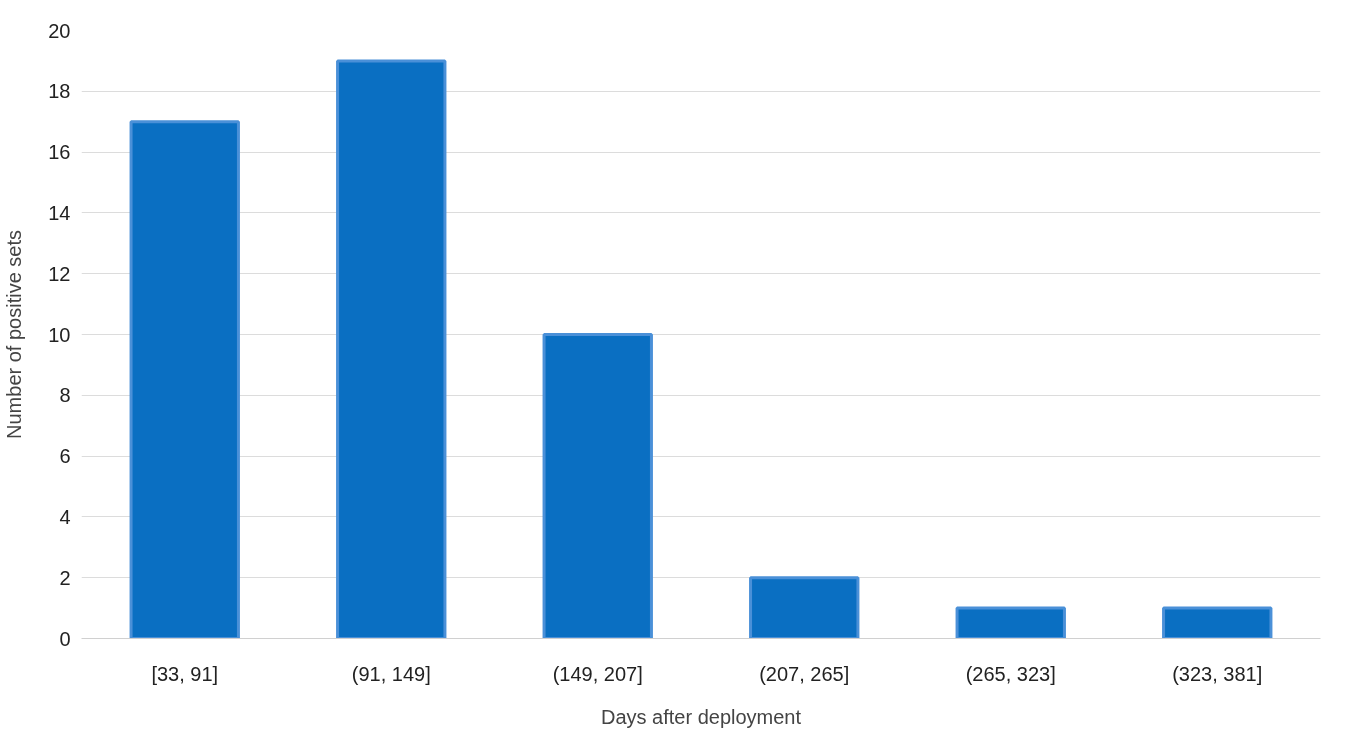  Describe the element at coordinates (59, 152) in the screenshot. I see `y-tick-label: 16` at that location.